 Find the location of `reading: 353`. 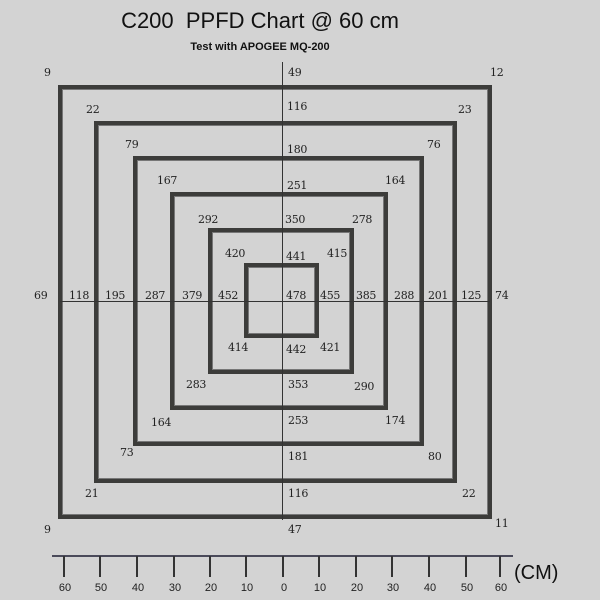

reading: 353 is located at coordinates (298, 384).